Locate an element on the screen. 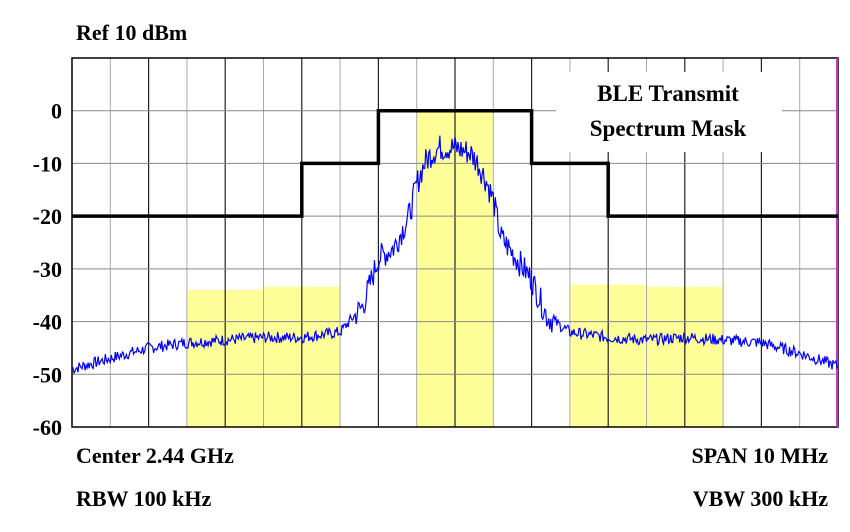  y-tick-label: -30 is located at coordinates (47, 269).